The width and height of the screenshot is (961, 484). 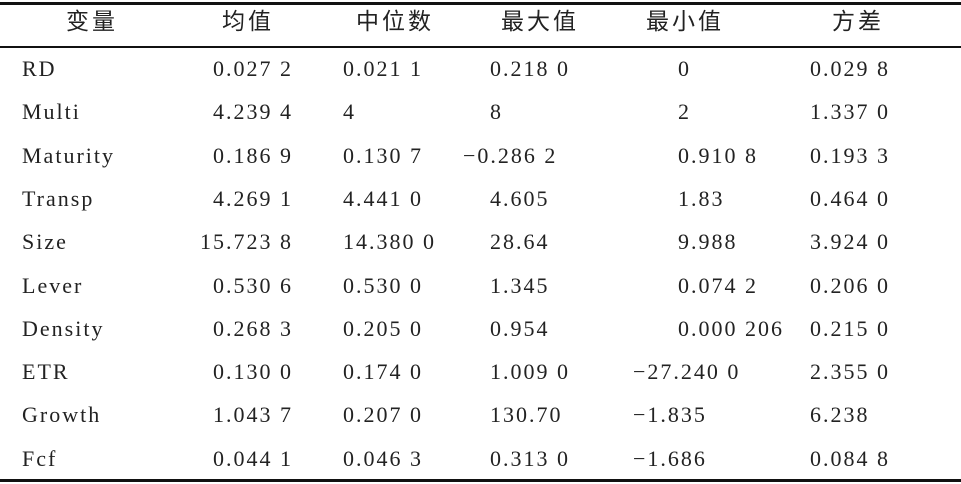 What do you see at coordinates (850, 155) in the screenshot?
I see `table-cell: 0.193 3` at bounding box center [850, 155].